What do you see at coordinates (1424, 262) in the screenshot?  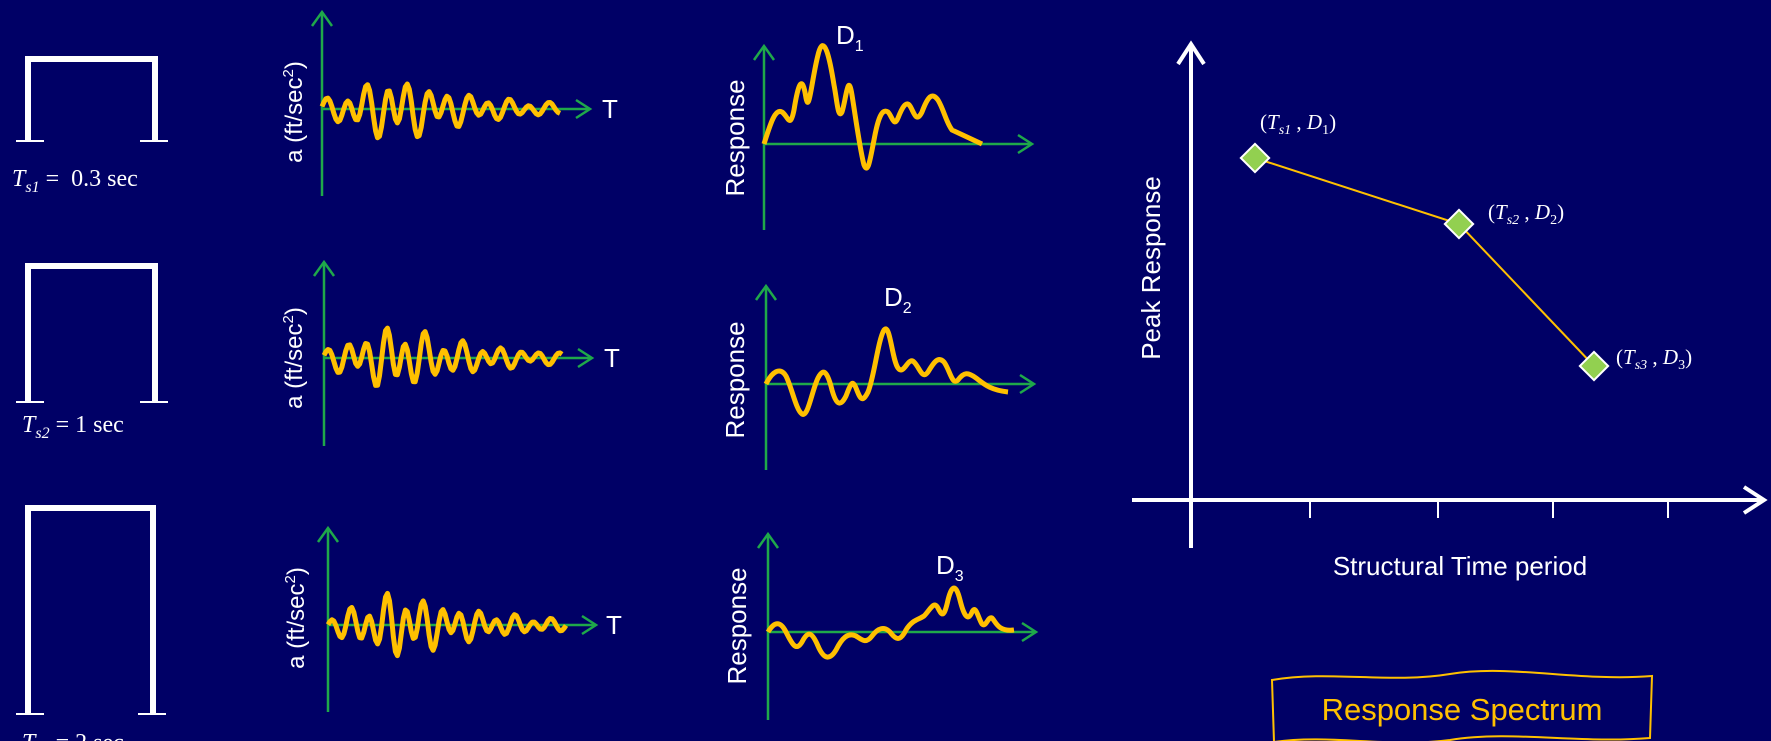 I see `spectrum-line` at bounding box center [1424, 262].